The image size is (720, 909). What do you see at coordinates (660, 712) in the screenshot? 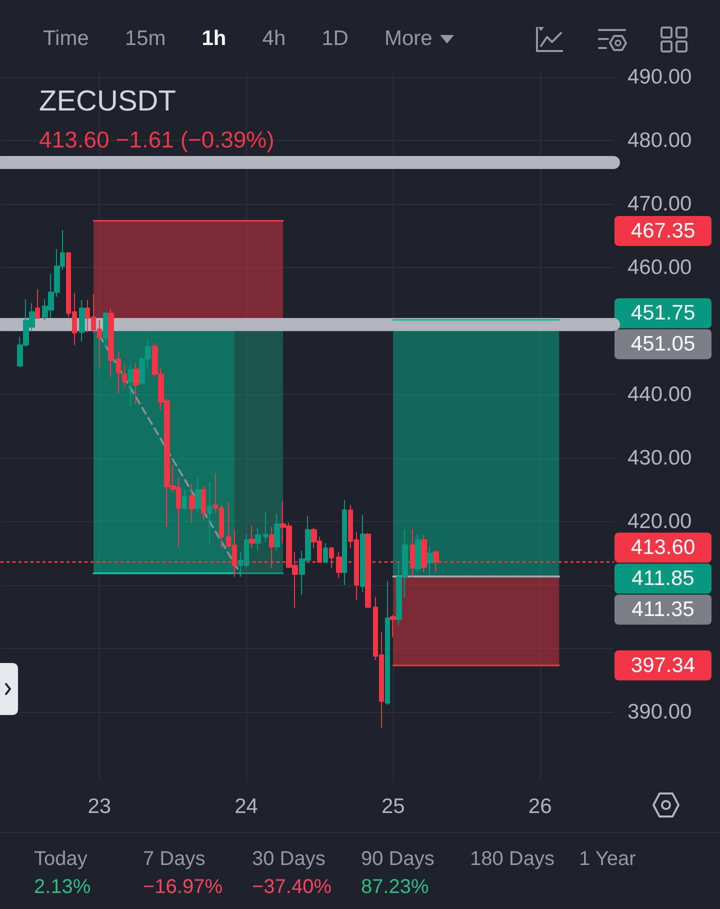
I see `y-tick-label: 390.00` at bounding box center [660, 712].